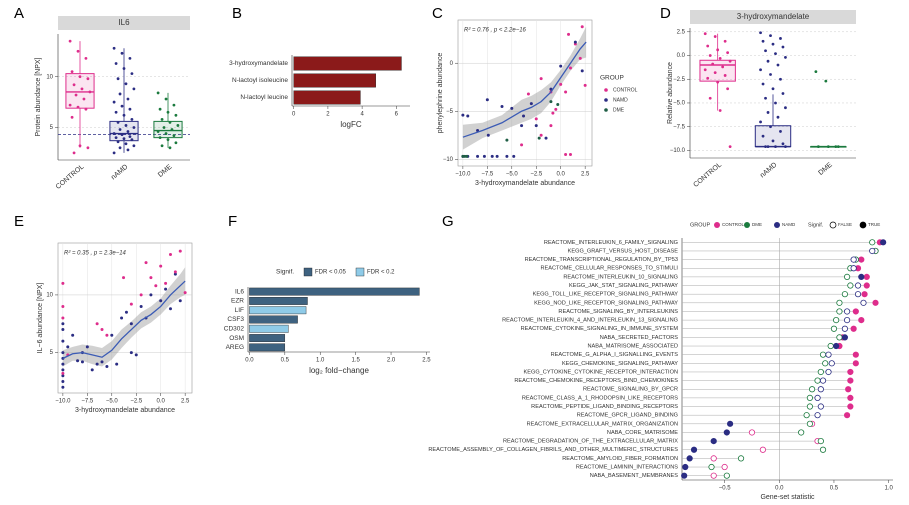  I want to click on y-tick-label: 0, so click(452, 64).